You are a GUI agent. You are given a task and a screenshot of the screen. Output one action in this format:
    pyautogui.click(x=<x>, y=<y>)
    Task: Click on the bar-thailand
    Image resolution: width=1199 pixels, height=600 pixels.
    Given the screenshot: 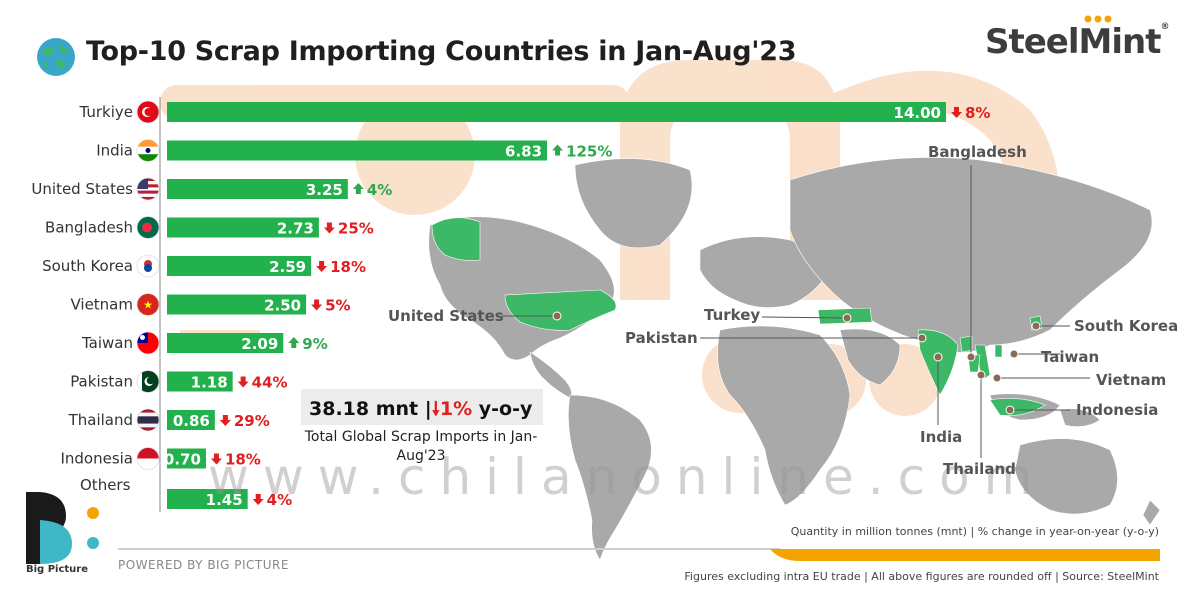 What is the action you would take?
    pyautogui.click(x=191, y=420)
    